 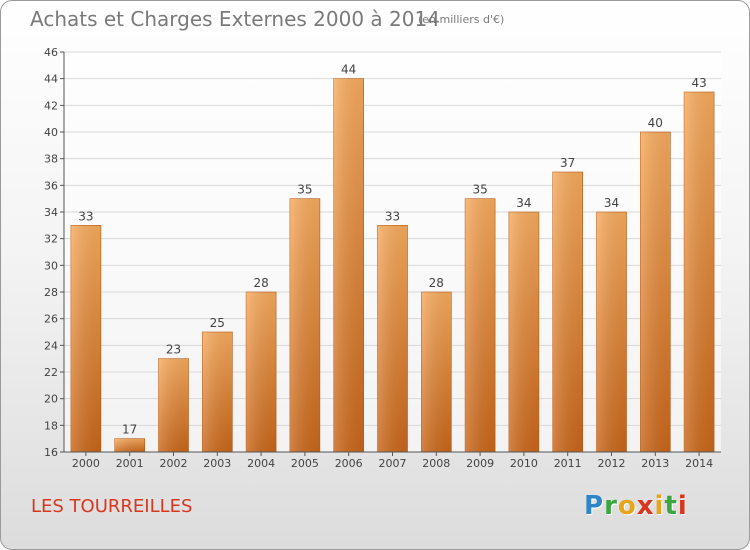 I want to click on data-label: 40, so click(x=655, y=123).